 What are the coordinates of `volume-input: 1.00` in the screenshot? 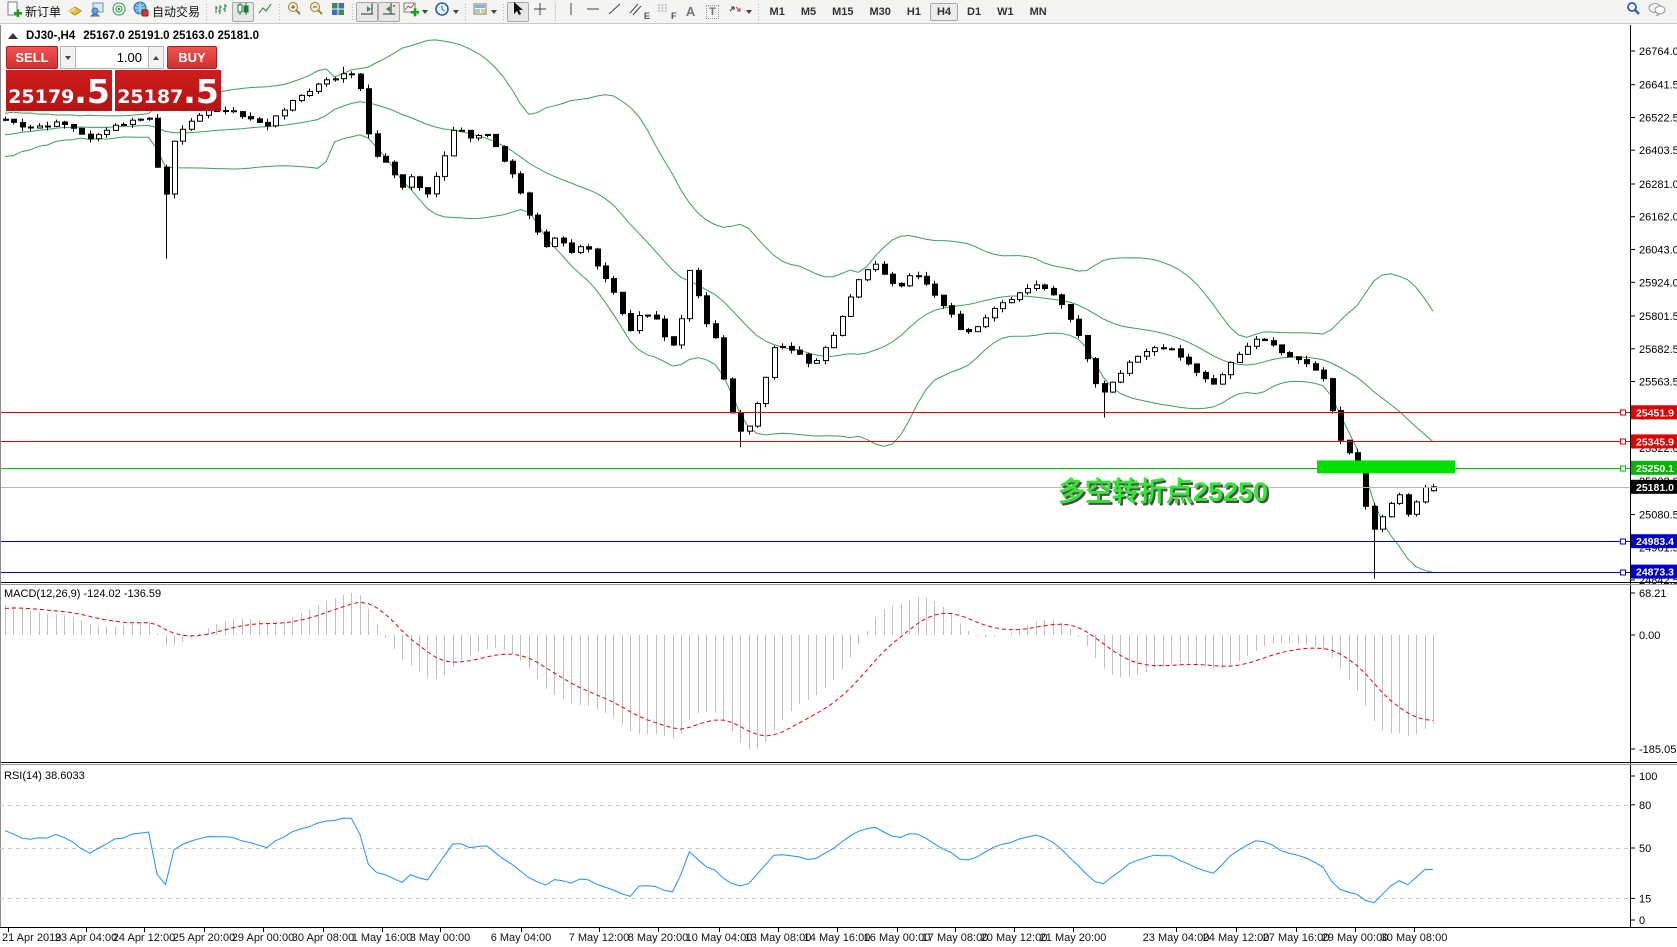 It's located at (112, 57).